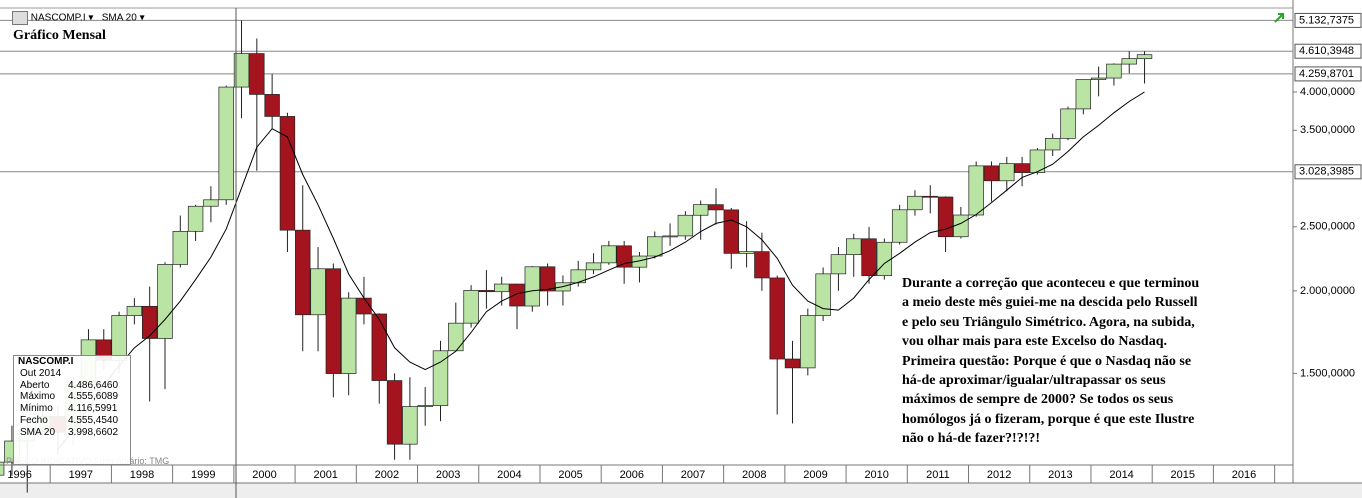  I want to click on info-label: Fecho, so click(34, 420).